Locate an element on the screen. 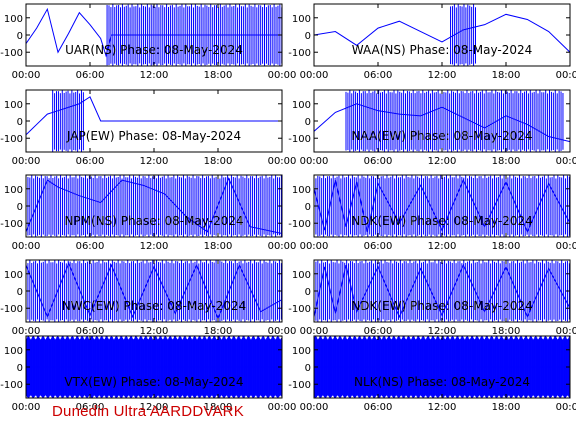  panel-title: WAA(NS) Phase: 08-May-2024 is located at coordinates (442, 50).